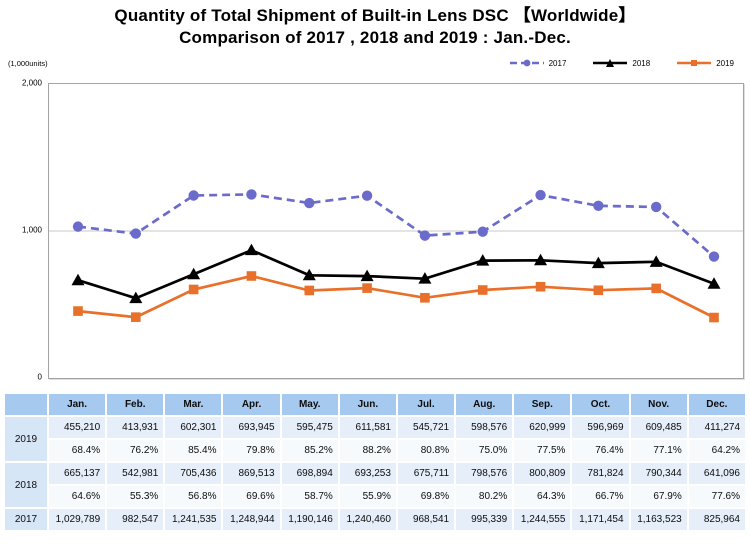  Describe the element at coordinates (193, 289) in the screenshot. I see `data-point-2019-Mar.` at that location.